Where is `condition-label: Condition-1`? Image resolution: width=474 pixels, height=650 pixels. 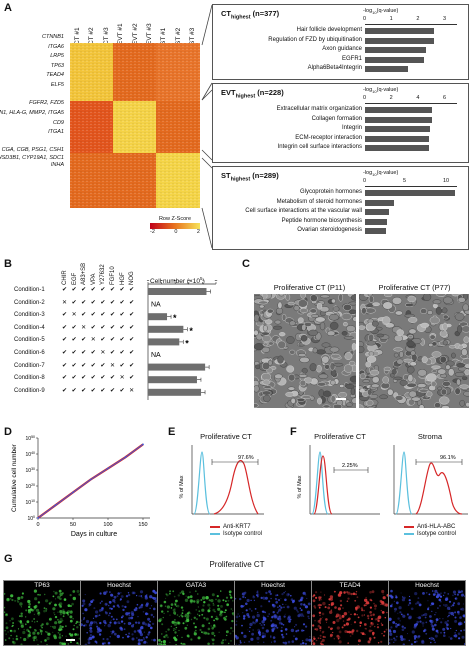 condition-label: Condition-1 is located at coordinates (29, 290).